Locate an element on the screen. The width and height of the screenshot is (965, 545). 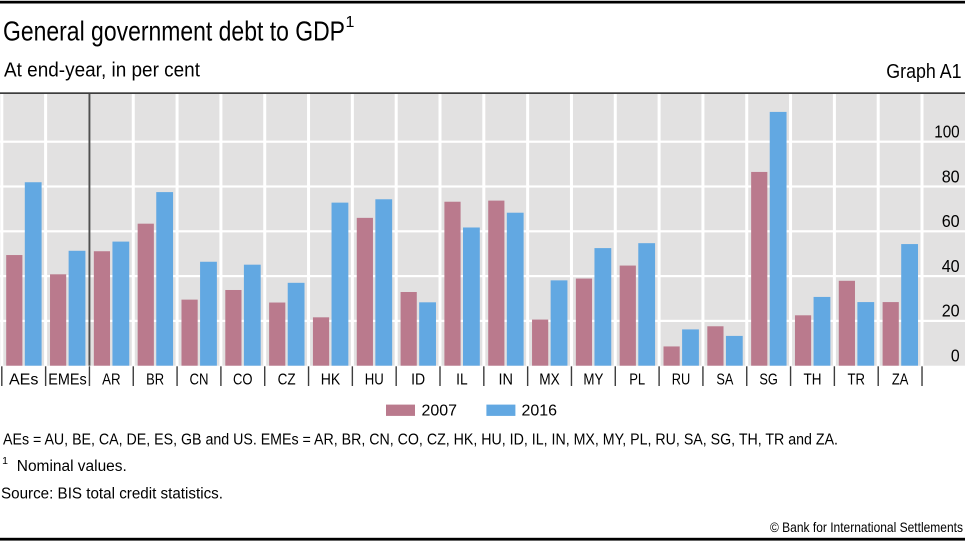
svg-text: CN is located at coordinates (198, 379).